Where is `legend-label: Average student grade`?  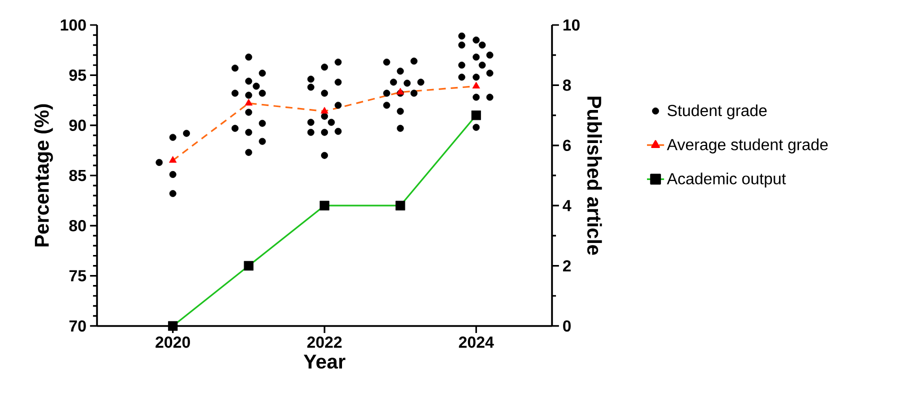 legend-label: Average student grade is located at coordinates (747, 146).